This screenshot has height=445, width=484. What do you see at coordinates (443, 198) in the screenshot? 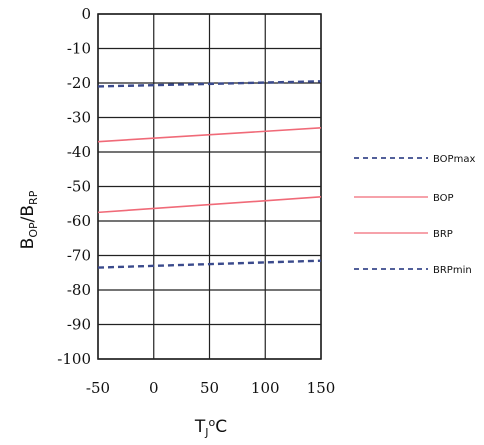
I see `legend-label-bop: BOP` at bounding box center [443, 198].